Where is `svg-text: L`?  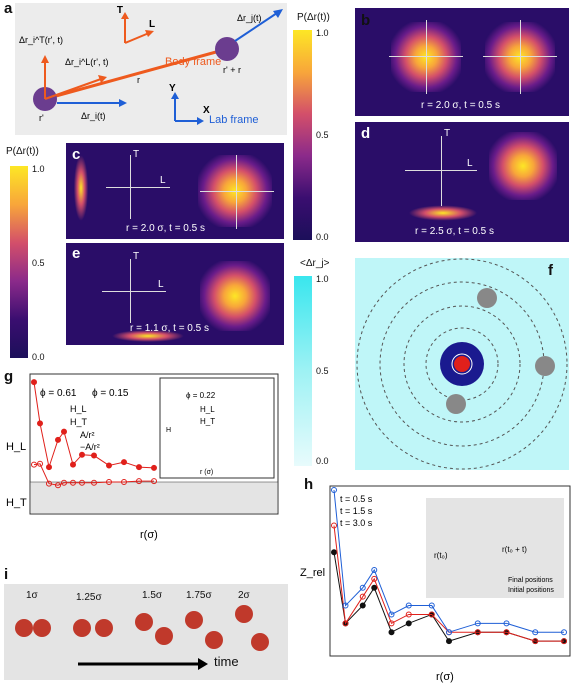
svg-text: L is located at coordinates (152, 24).